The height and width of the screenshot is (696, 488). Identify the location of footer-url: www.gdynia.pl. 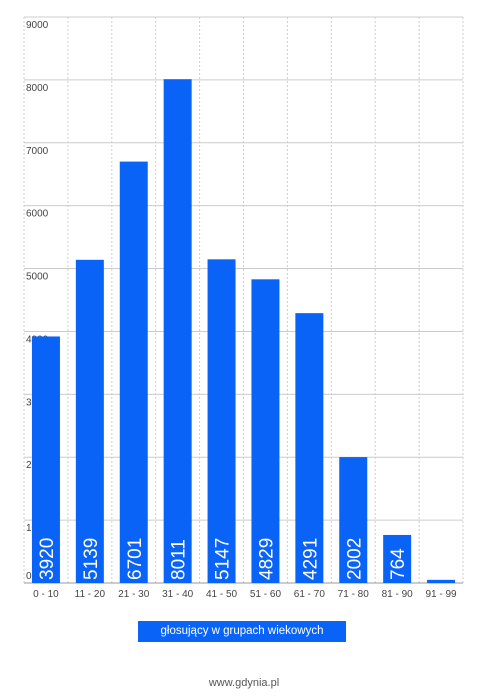
(244, 683).